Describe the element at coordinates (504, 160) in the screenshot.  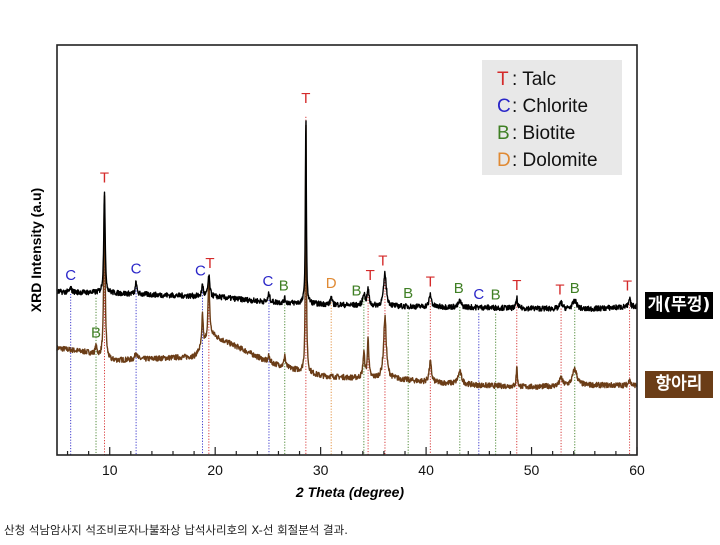
I see `legend-code: D` at that location.